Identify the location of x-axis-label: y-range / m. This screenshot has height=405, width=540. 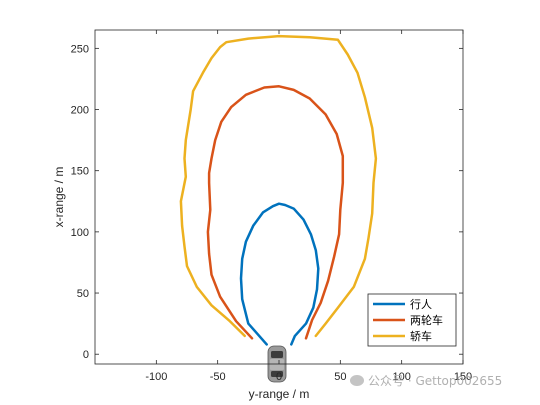
(279, 394).